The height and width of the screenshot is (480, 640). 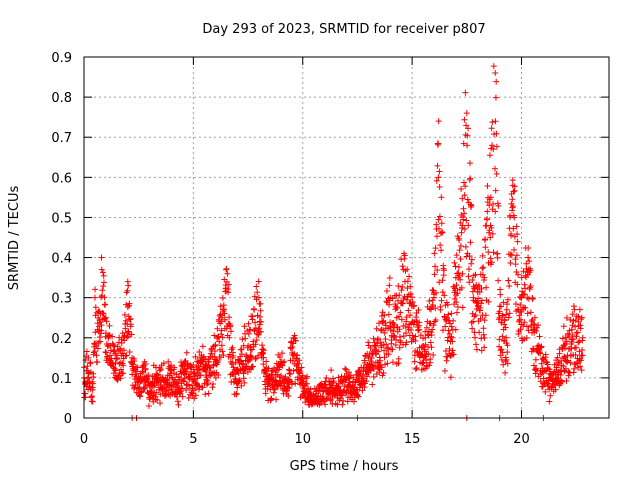 I want to click on y-tick-label: 0.8, so click(x=61, y=98).